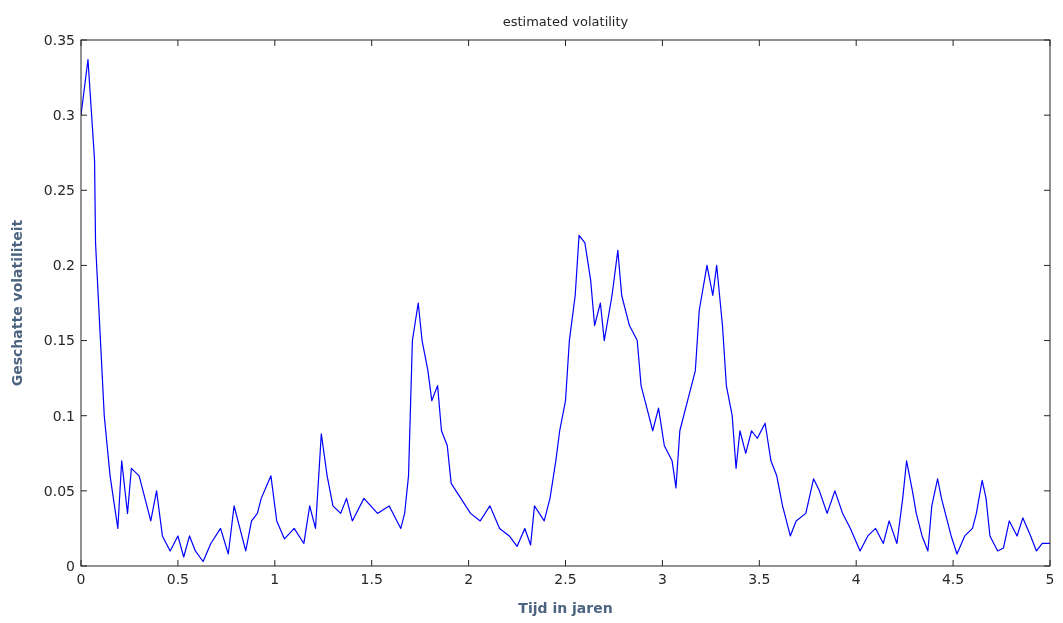  Describe the element at coordinates (59, 490) in the screenshot. I see `y-tick-label: 0.05` at that location.